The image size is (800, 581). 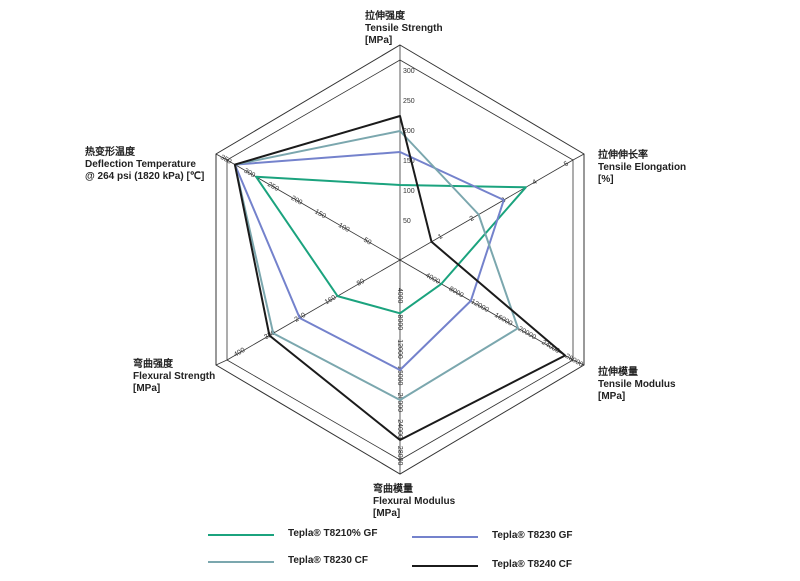 I want to click on tick-label: 1, so click(x=440, y=237).